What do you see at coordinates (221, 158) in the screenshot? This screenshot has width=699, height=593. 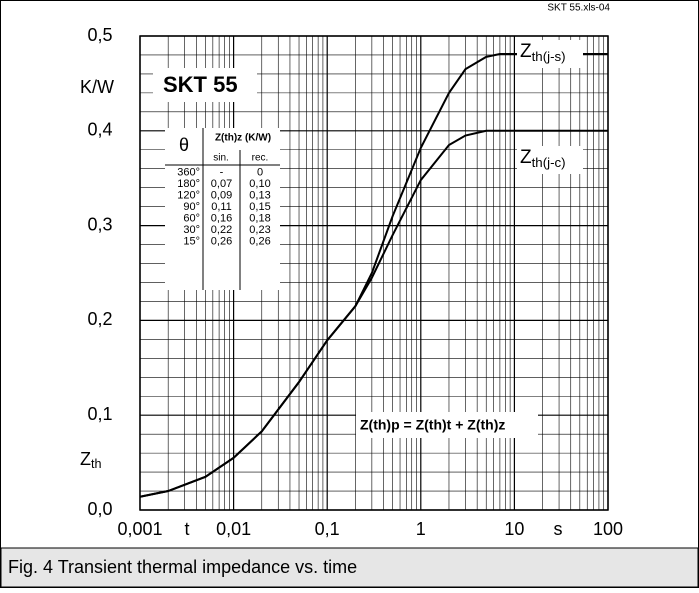 I see `table-subhead: sin.` at bounding box center [221, 158].